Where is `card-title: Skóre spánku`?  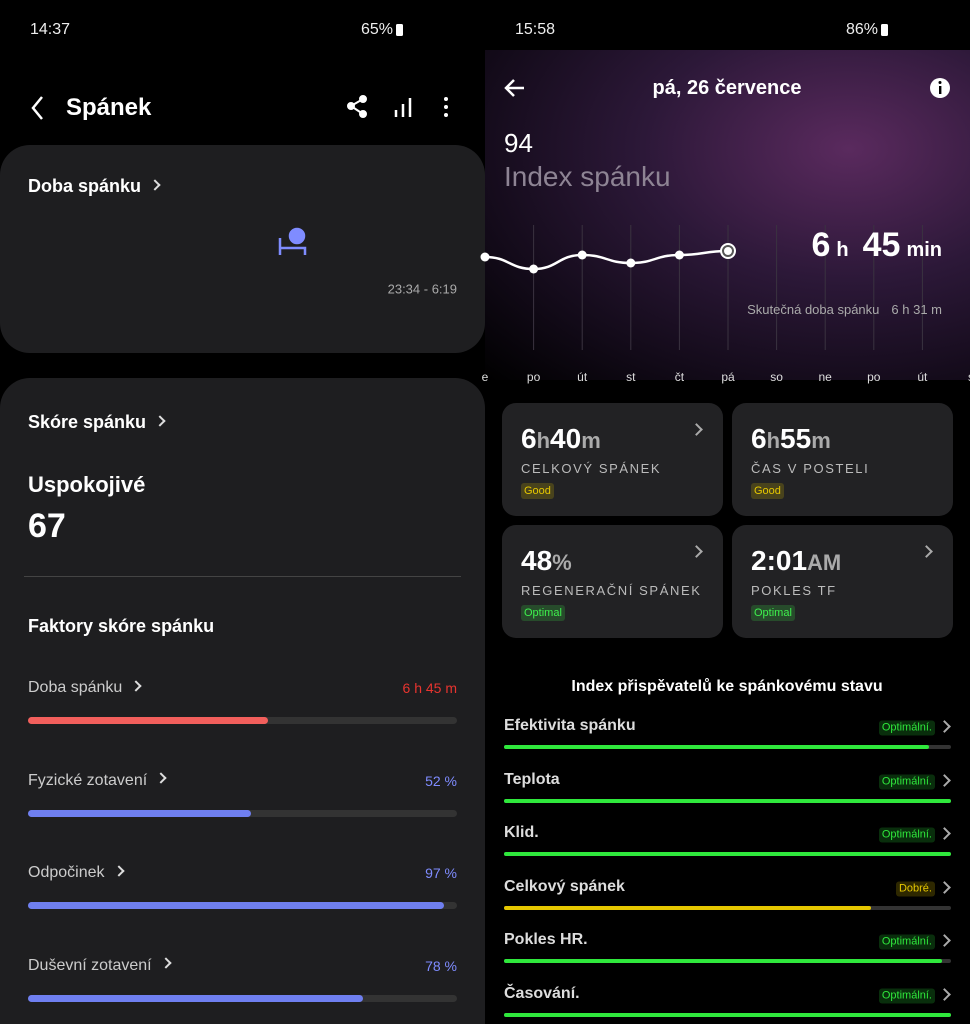
card-title: Skóre spánku is located at coordinates (97, 422).